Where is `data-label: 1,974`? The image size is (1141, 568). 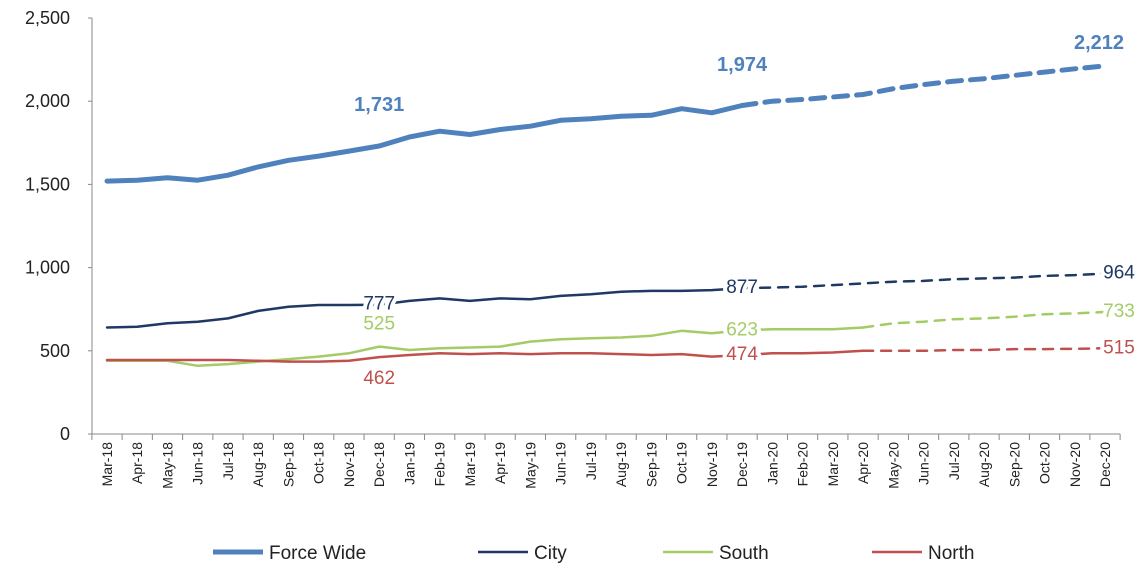
data-label: 1,974 is located at coordinates (742, 65).